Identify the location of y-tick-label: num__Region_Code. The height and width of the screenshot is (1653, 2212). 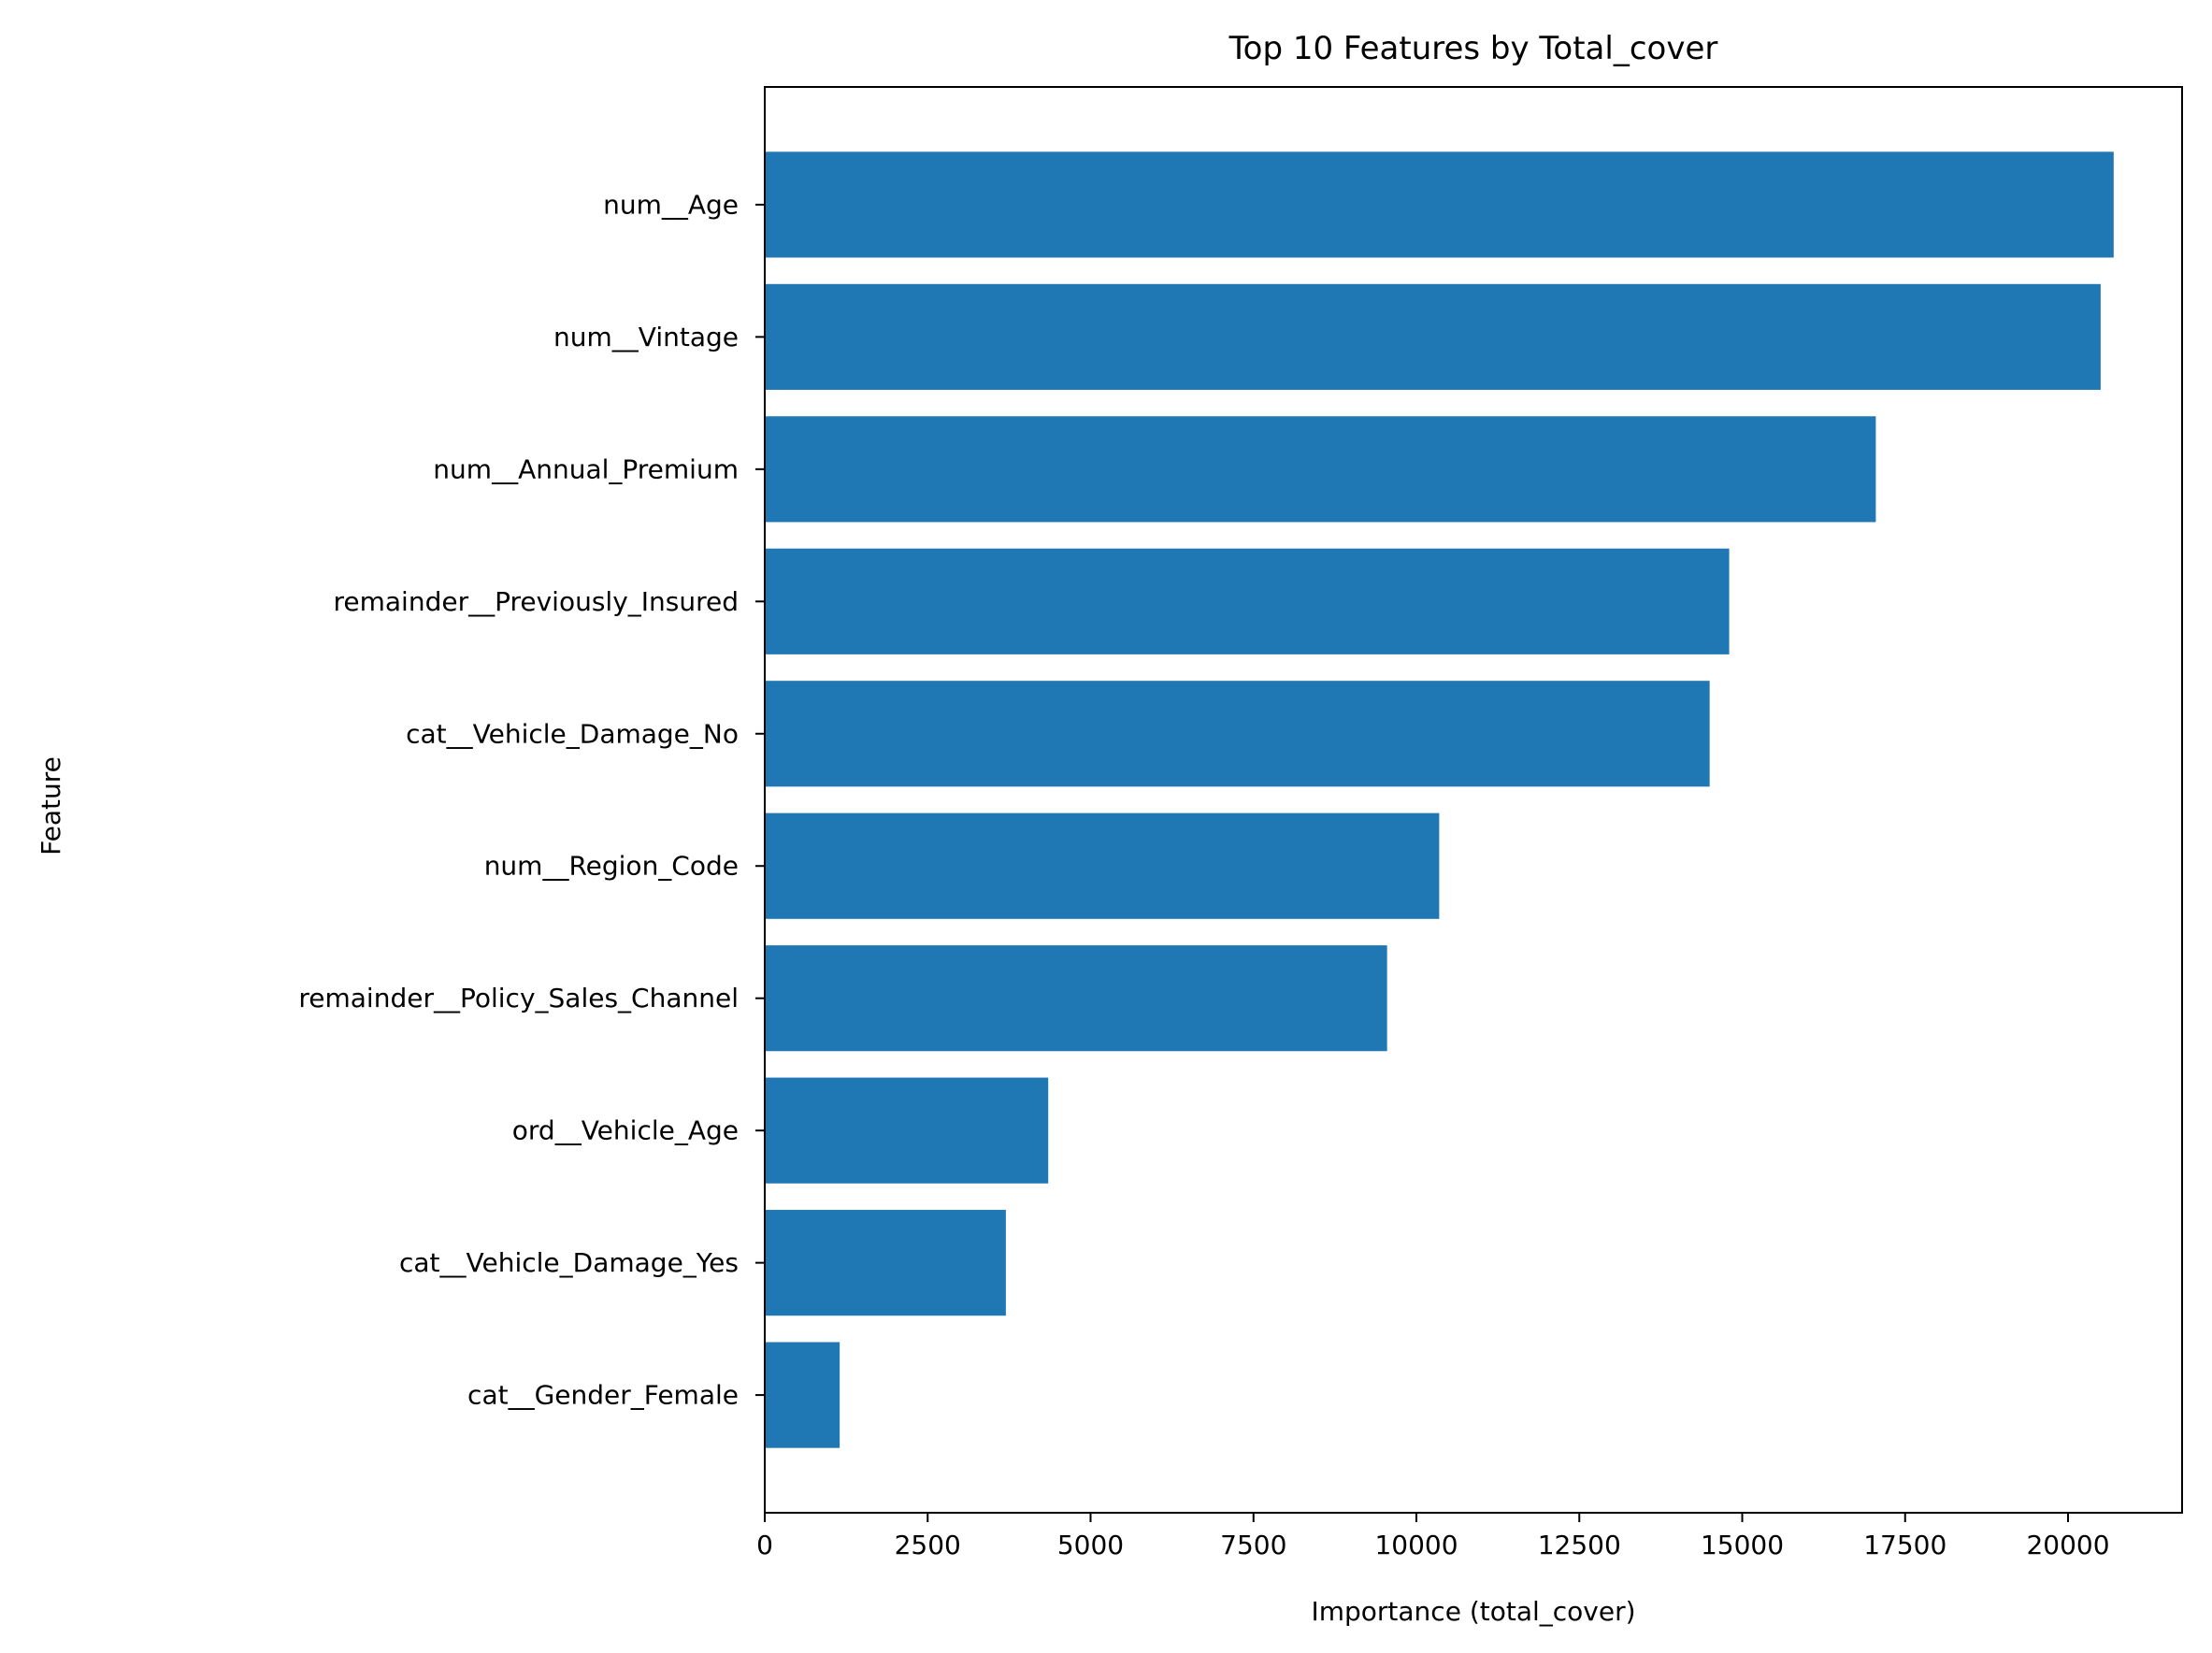
(611, 866).